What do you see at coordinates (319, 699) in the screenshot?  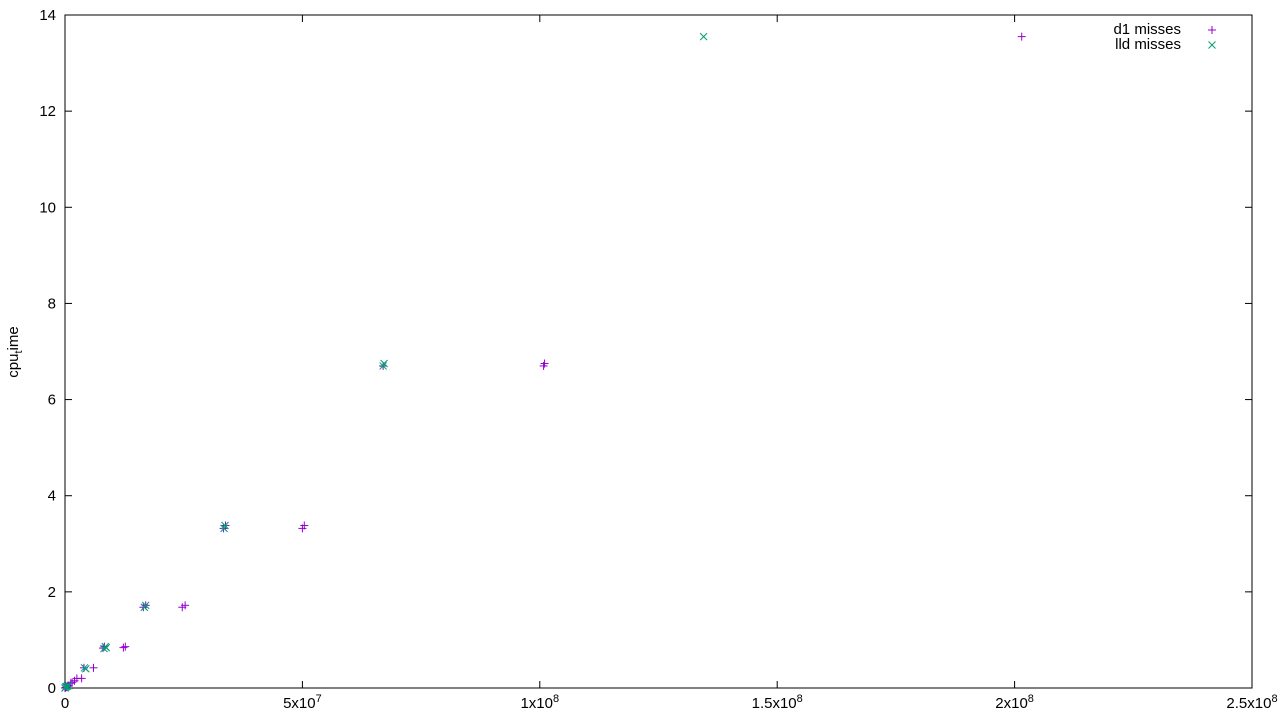 I see `x-tick-exponent: 7` at bounding box center [319, 699].